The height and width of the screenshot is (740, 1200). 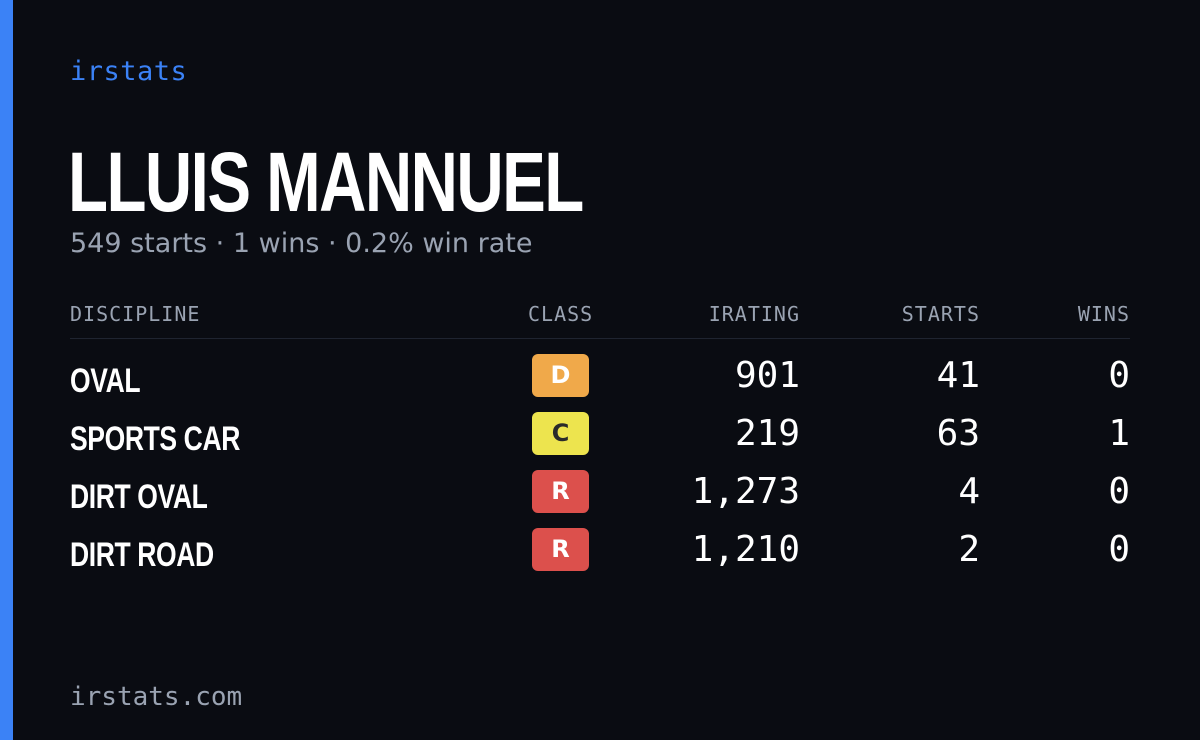 I want to click on table-header: DISCIPLINE CLASS IRATING STARTS WINS, so click(x=600, y=318).